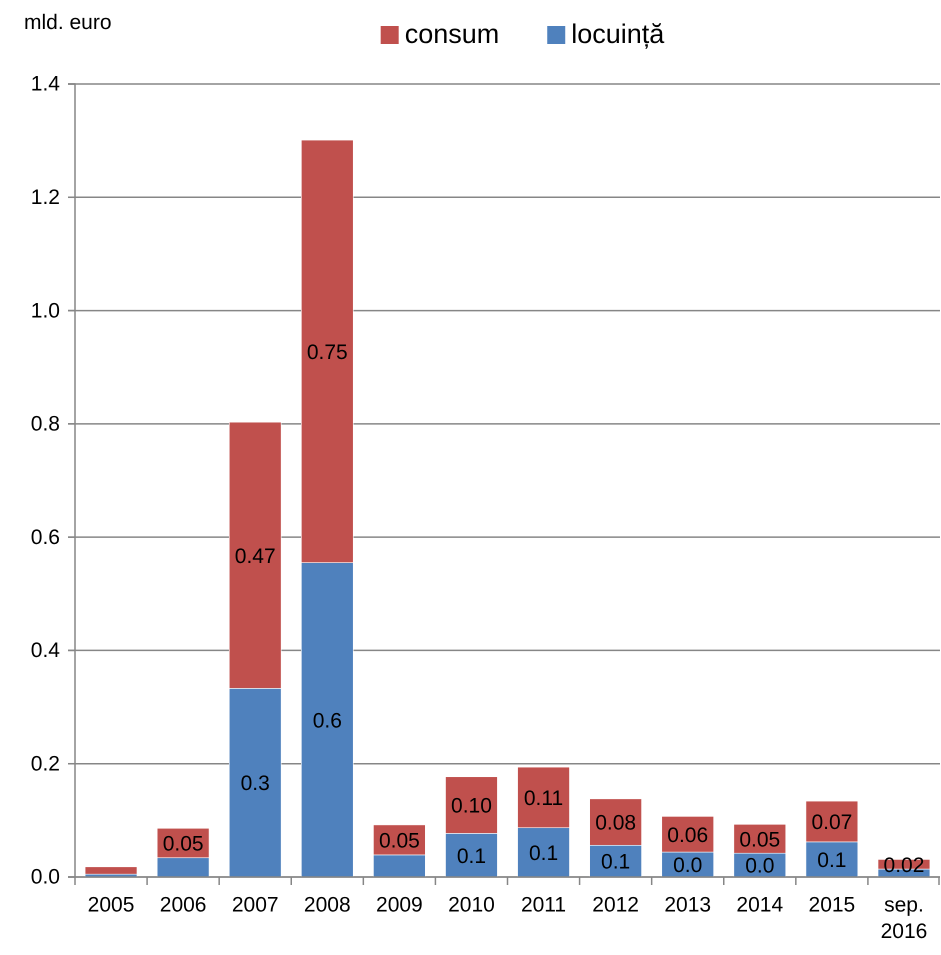 This screenshot has width=941, height=955. What do you see at coordinates (471, 806) in the screenshot?
I see `data-label: 0.10` at bounding box center [471, 806].